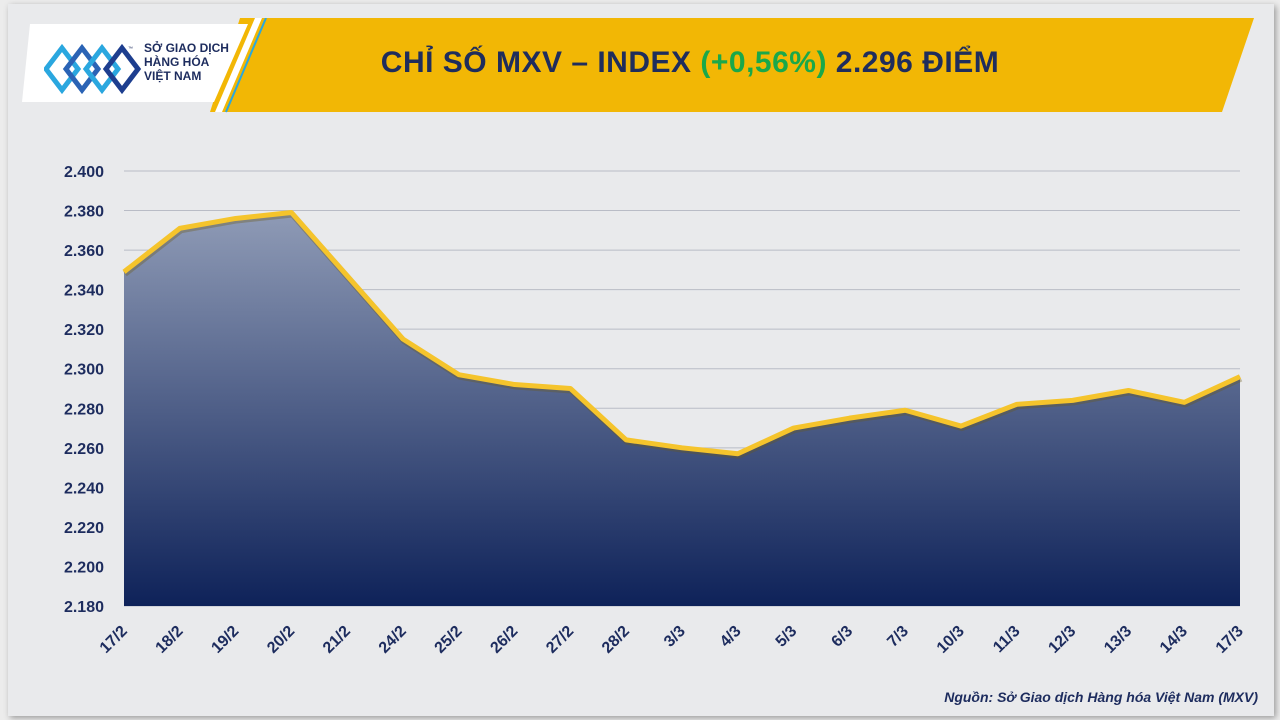 This screenshot has height=720, width=1280. I want to click on x-tick-label: 5/3, so click(787, 637).